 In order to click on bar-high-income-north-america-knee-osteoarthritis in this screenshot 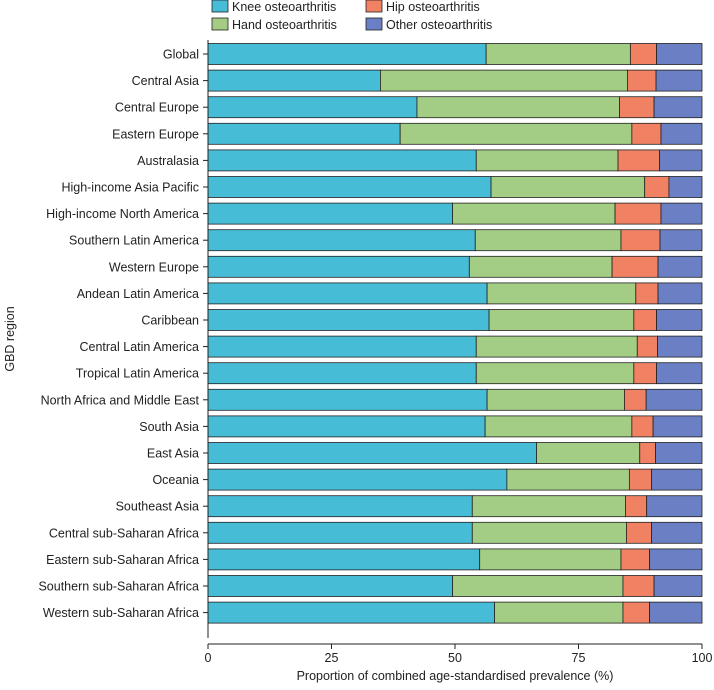, I will do `click(330, 213)`.